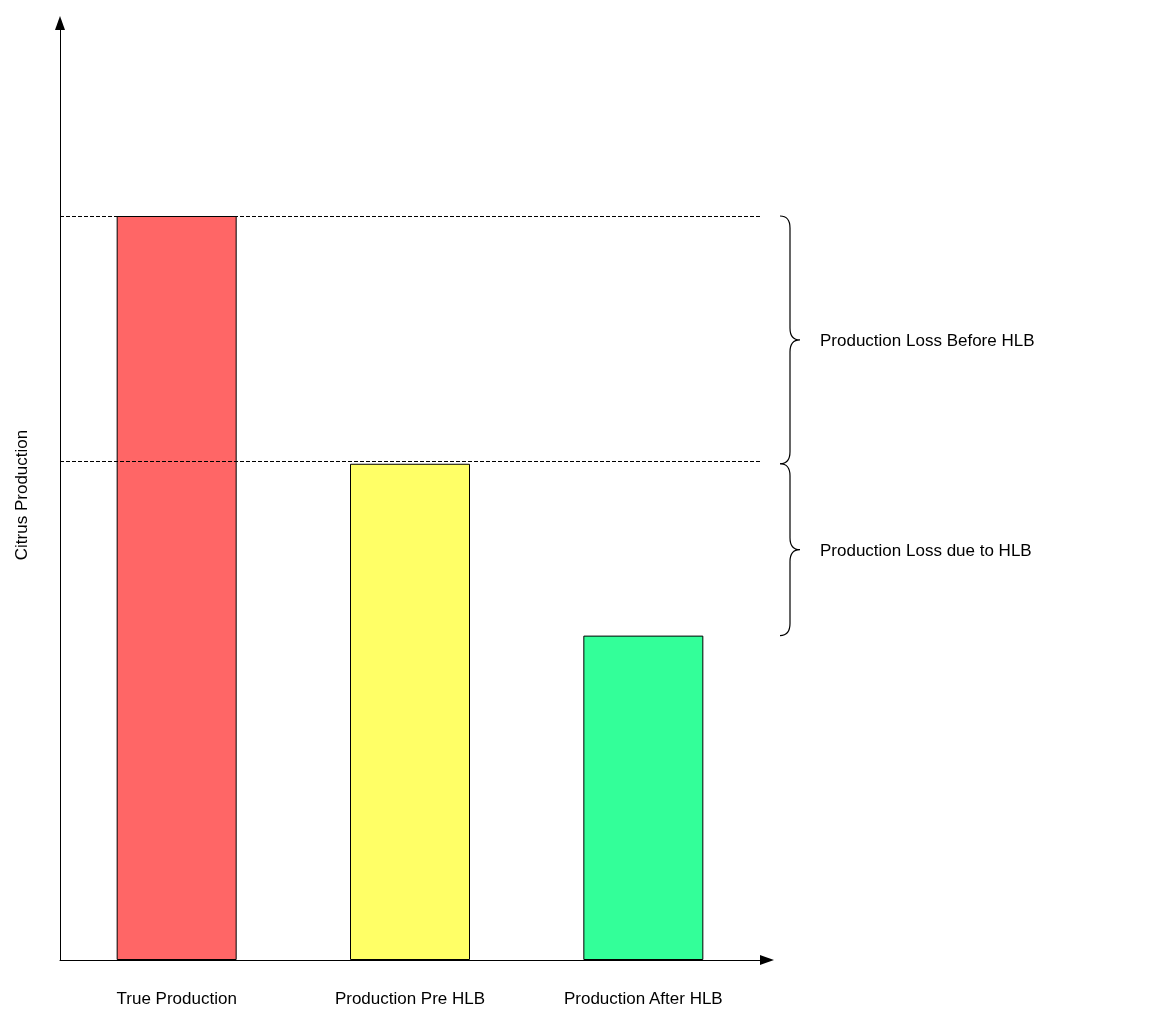  What do you see at coordinates (21, 495) in the screenshot?
I see `y-axis-title: Citrus Production` at bounding box center [21, 495].